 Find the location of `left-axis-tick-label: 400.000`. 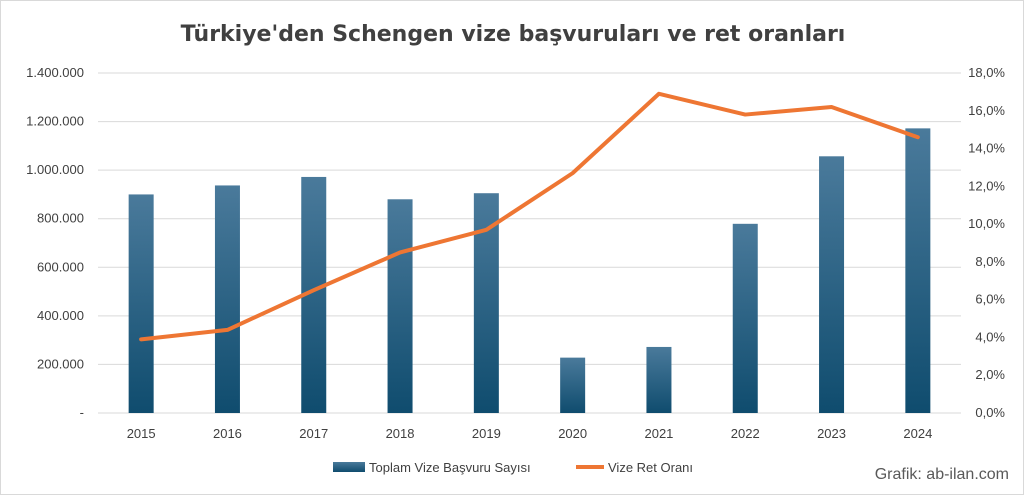

left-axis-tick-label: 400.000 is located at coordinates (60, 315).